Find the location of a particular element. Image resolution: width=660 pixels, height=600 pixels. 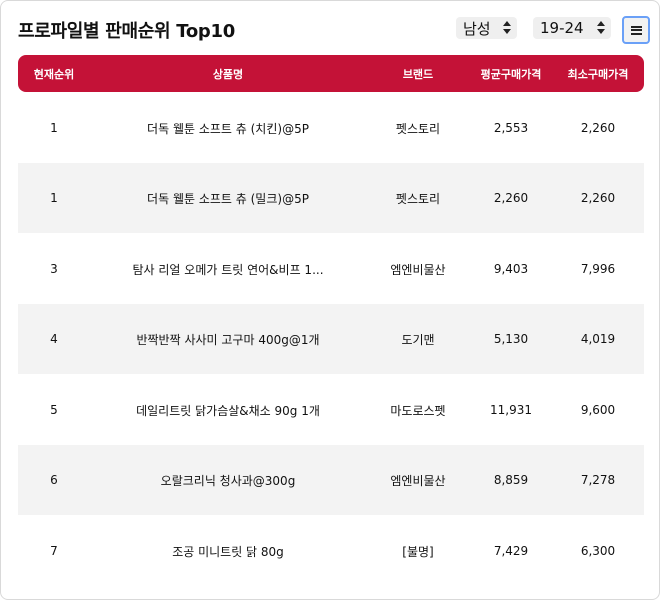

rank-cell: 7 is located at coordinates (54, 551).